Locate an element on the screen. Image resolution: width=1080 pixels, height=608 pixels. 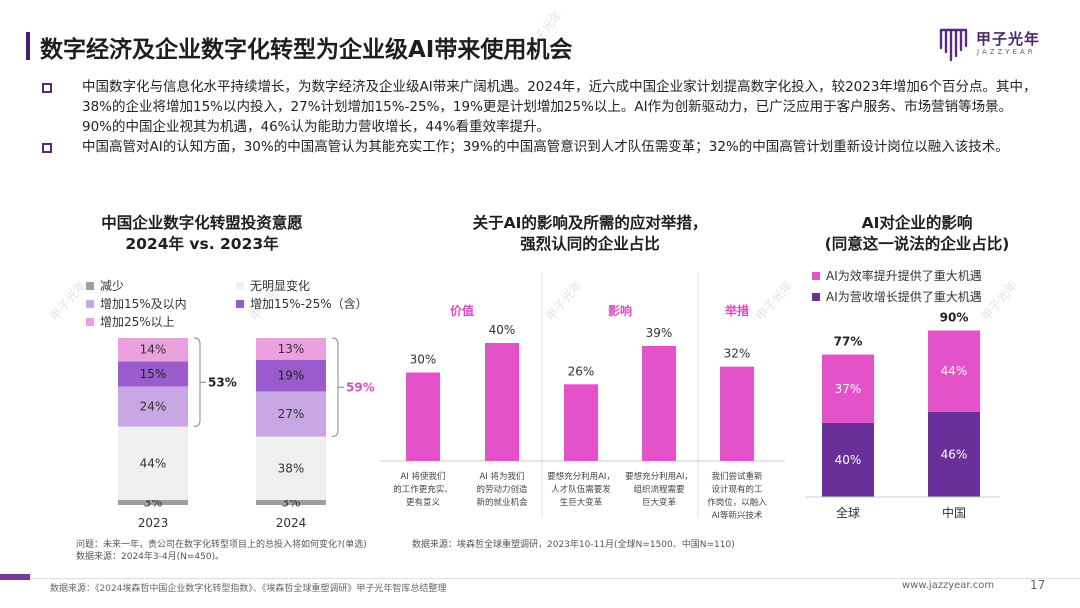
category-label: 要想充分利用AI，人才队伍需要发生巨大变革 is located at coordinates (581, 489).